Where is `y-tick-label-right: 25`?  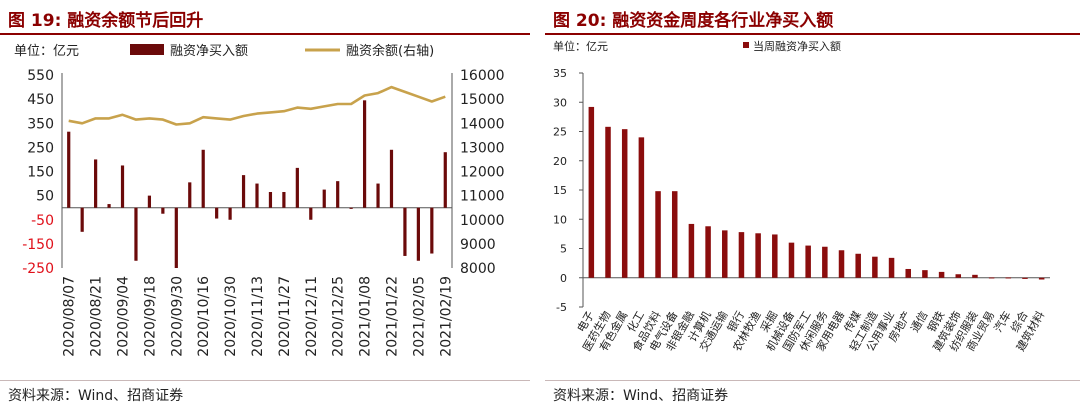
y-tick-label-right: 25 is located at coordinates (560, 132).